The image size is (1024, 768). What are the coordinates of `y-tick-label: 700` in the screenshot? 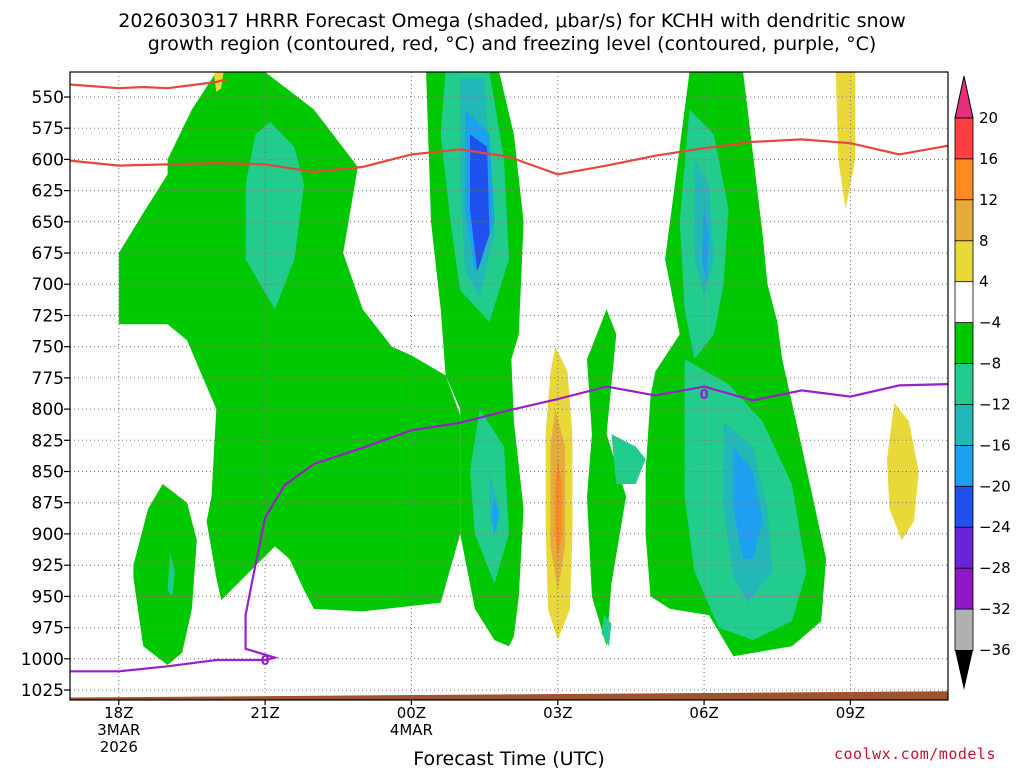 It's located at (48, 285).